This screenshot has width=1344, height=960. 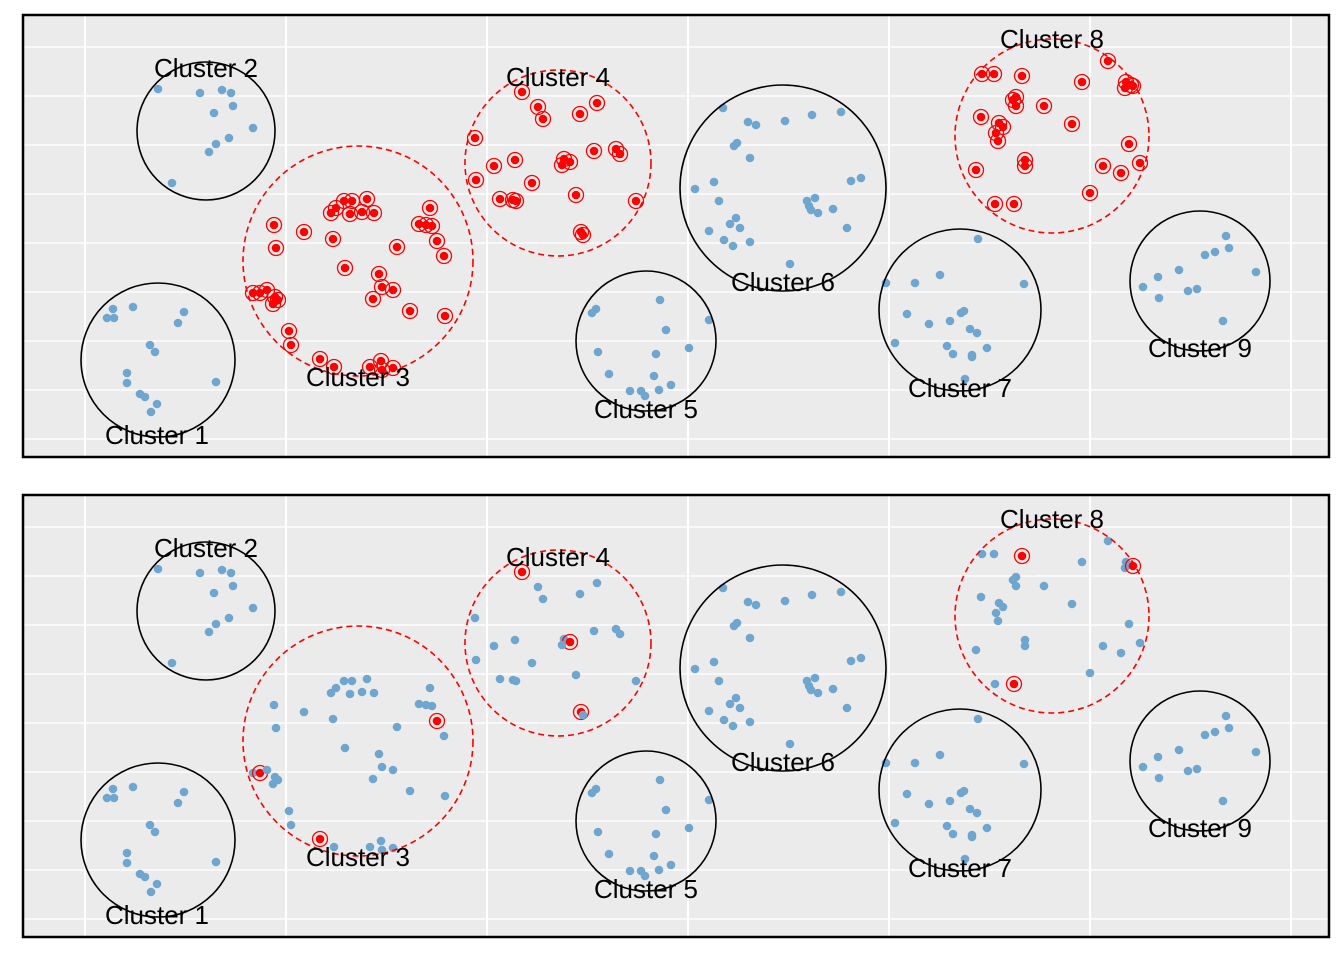 I want to click on panel-top-cluster-7: Cluster 7, so click(x=960, y=315).